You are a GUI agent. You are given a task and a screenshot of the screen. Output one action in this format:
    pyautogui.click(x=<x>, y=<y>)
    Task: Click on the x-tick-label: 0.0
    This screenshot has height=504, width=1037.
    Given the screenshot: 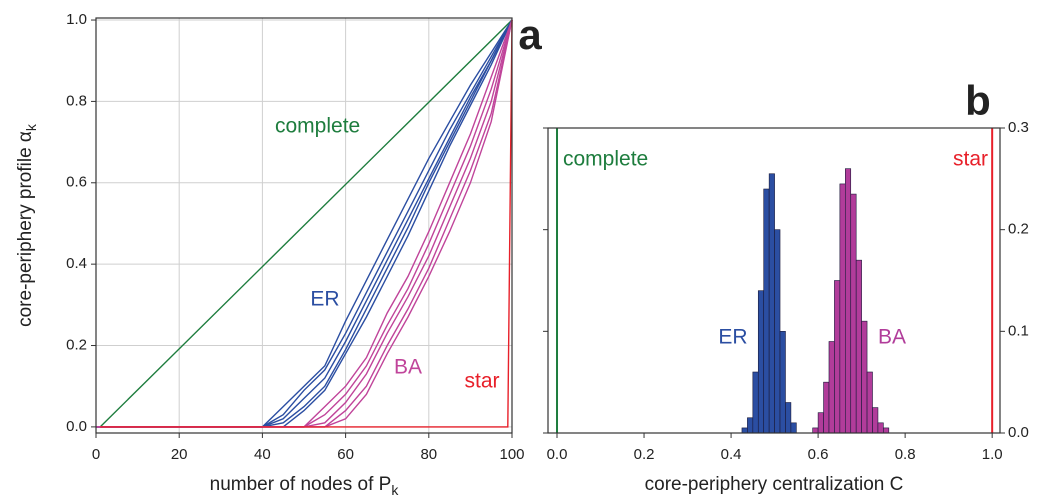 What is the action you would take?
    pyautogui.click(x=557, y=454)
    